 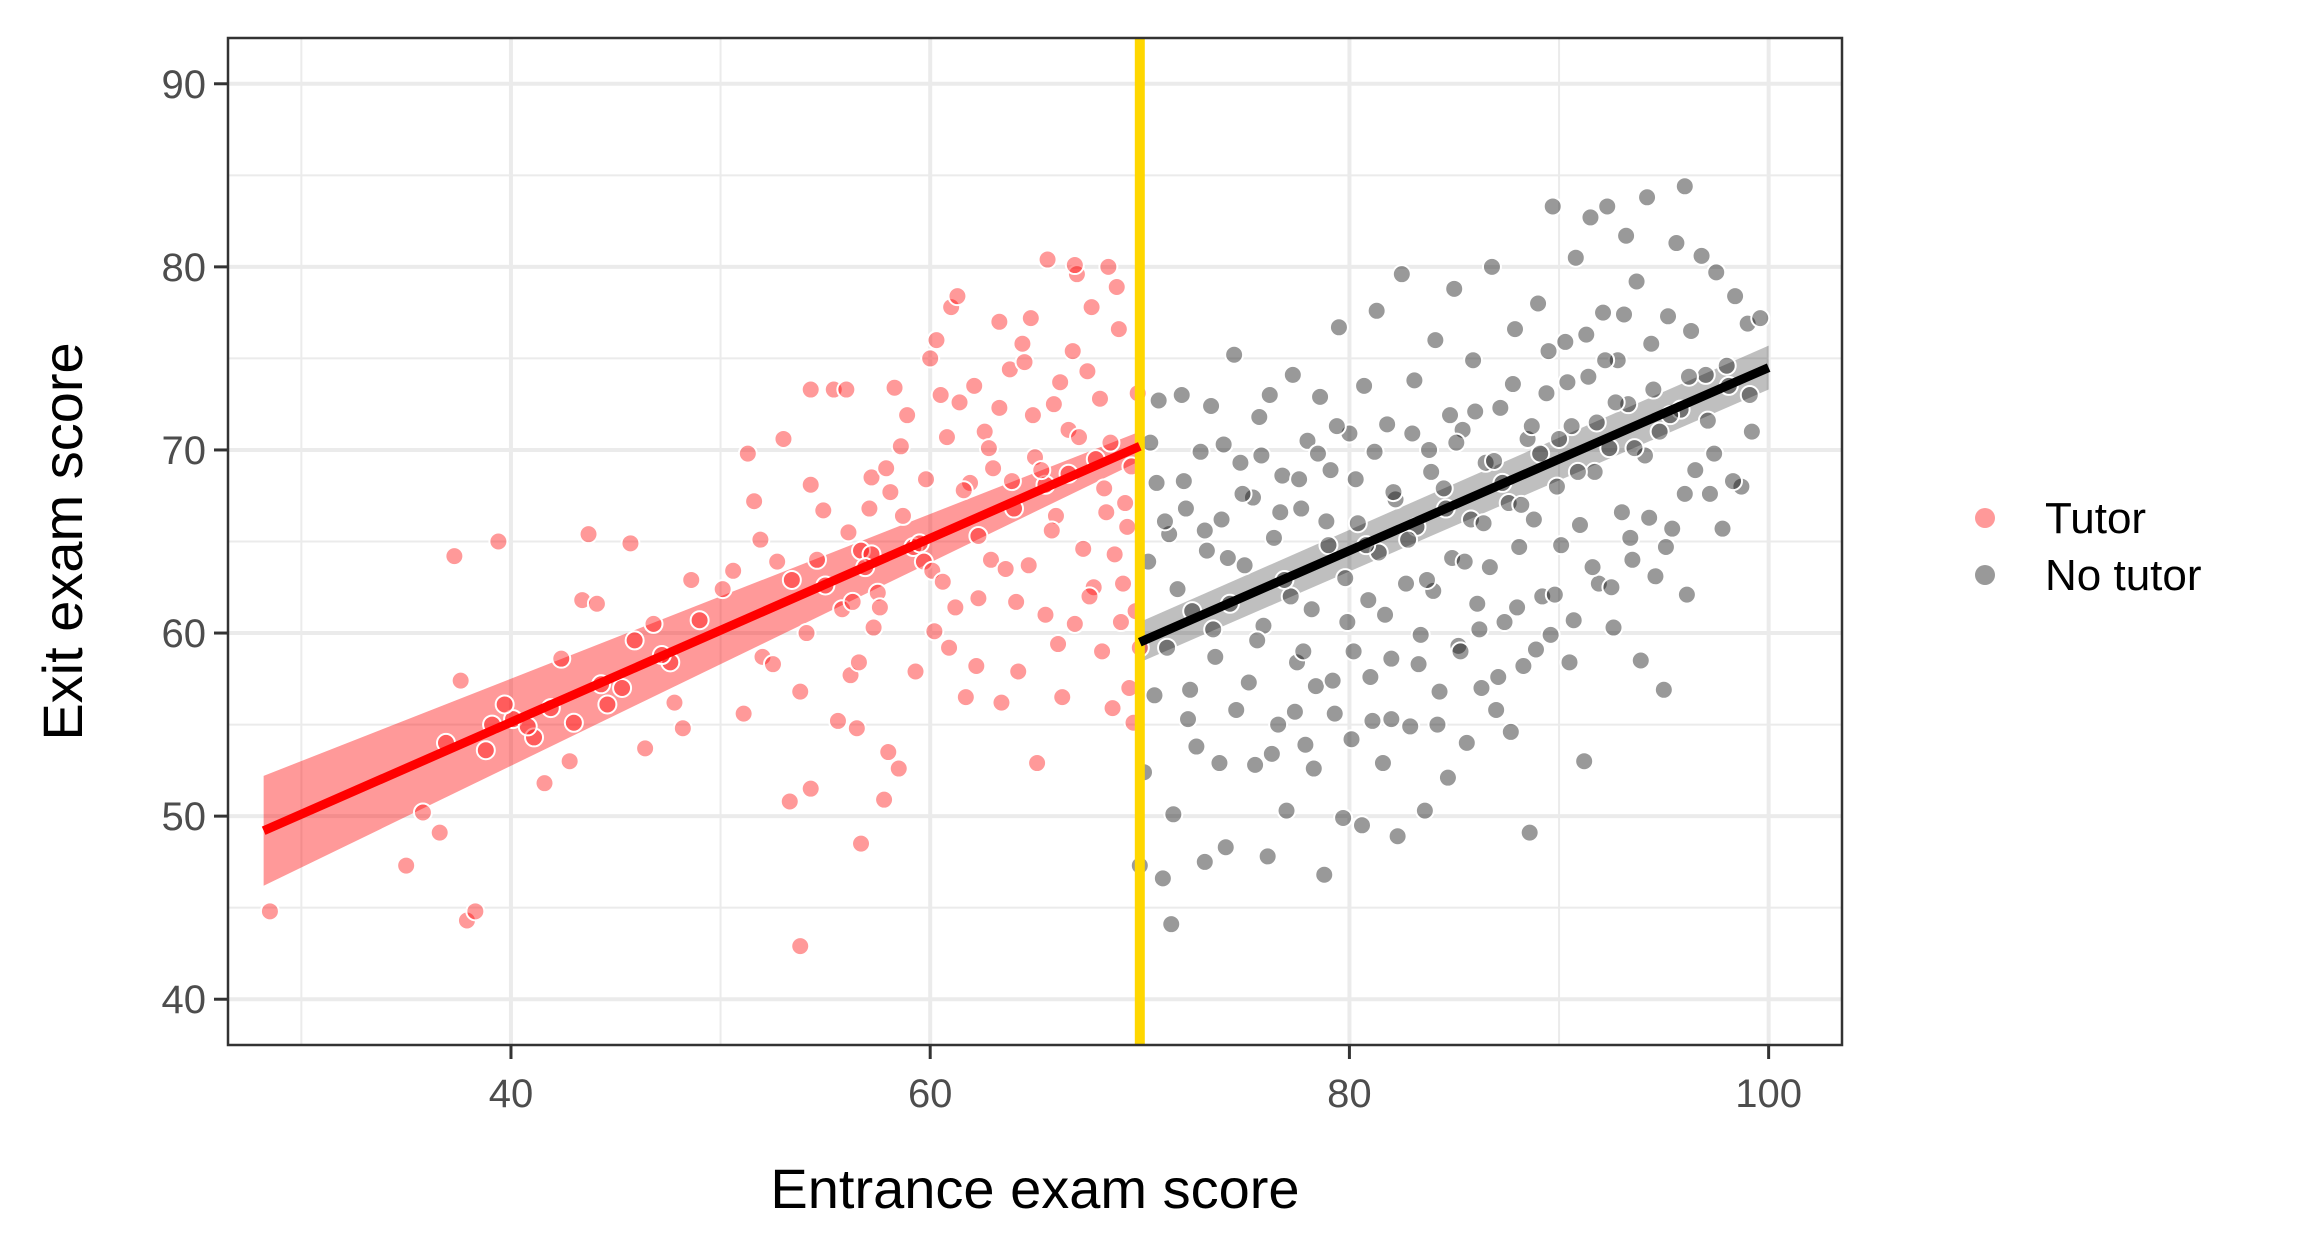 I want to click on x-tick-label: 100, so click(x=1768, y=1094).